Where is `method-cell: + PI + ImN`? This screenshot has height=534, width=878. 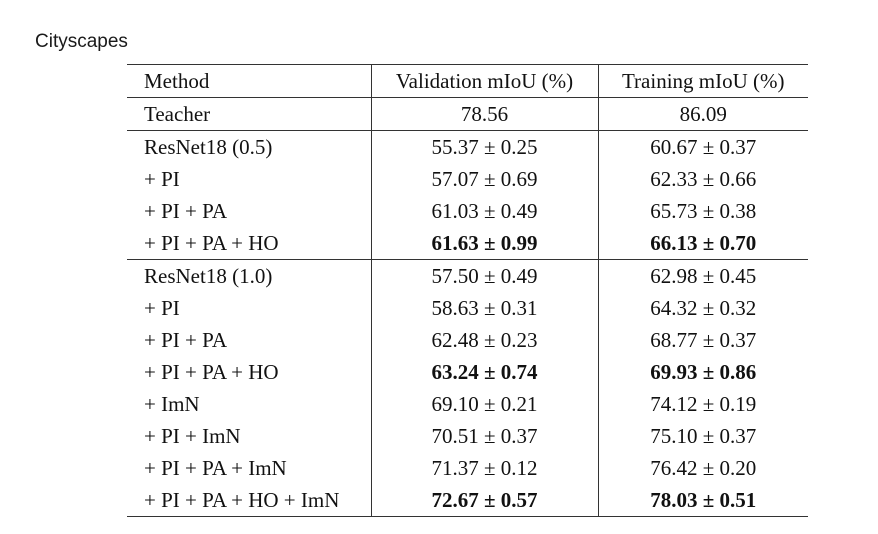 method-cell: + PI + ImN is located at coordinates (249, 436).